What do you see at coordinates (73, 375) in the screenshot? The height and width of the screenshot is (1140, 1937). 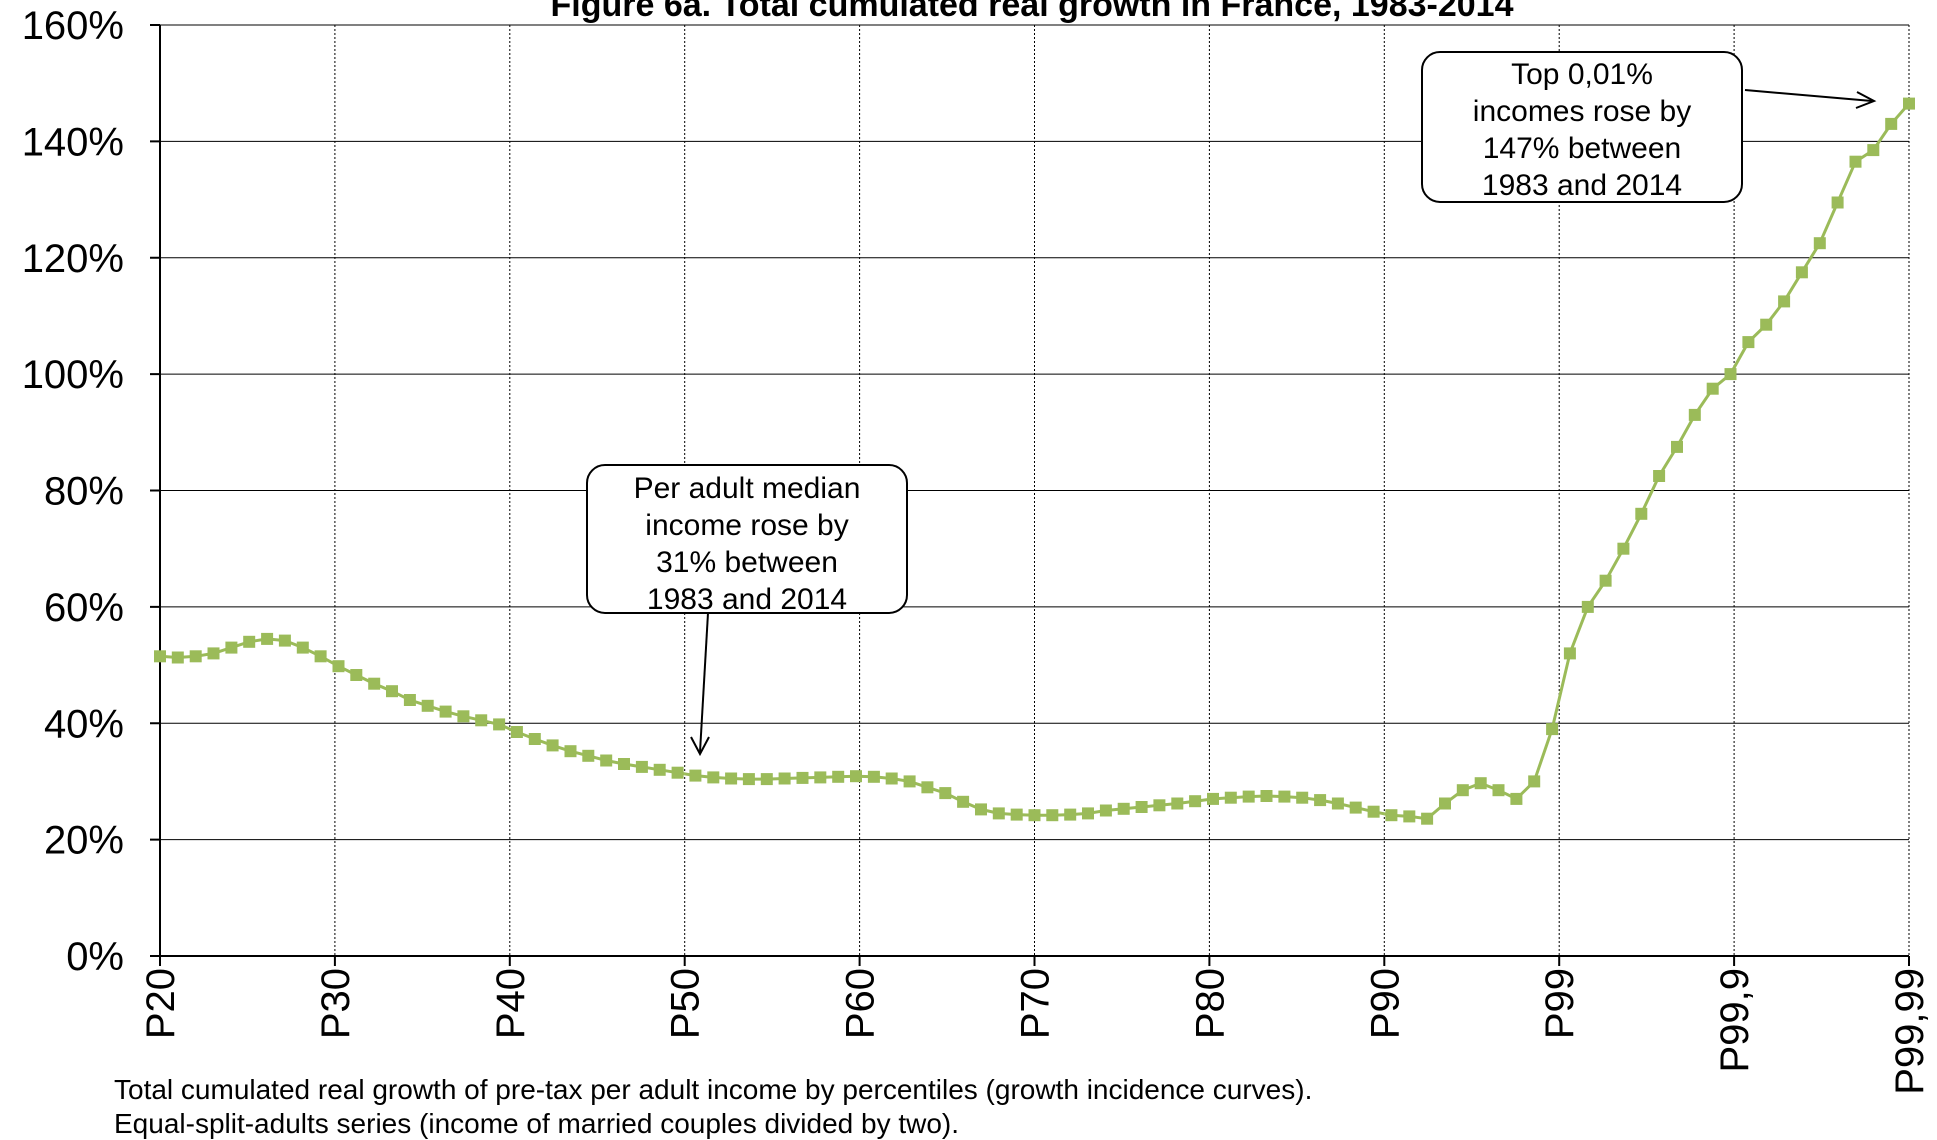 I see `y-tick-label: 100%` at bounding box center [73, 375].